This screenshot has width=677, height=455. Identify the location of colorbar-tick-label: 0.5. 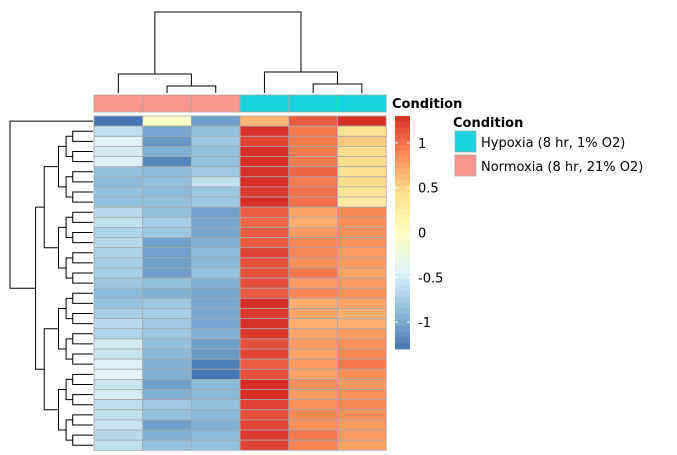
(428, 189).